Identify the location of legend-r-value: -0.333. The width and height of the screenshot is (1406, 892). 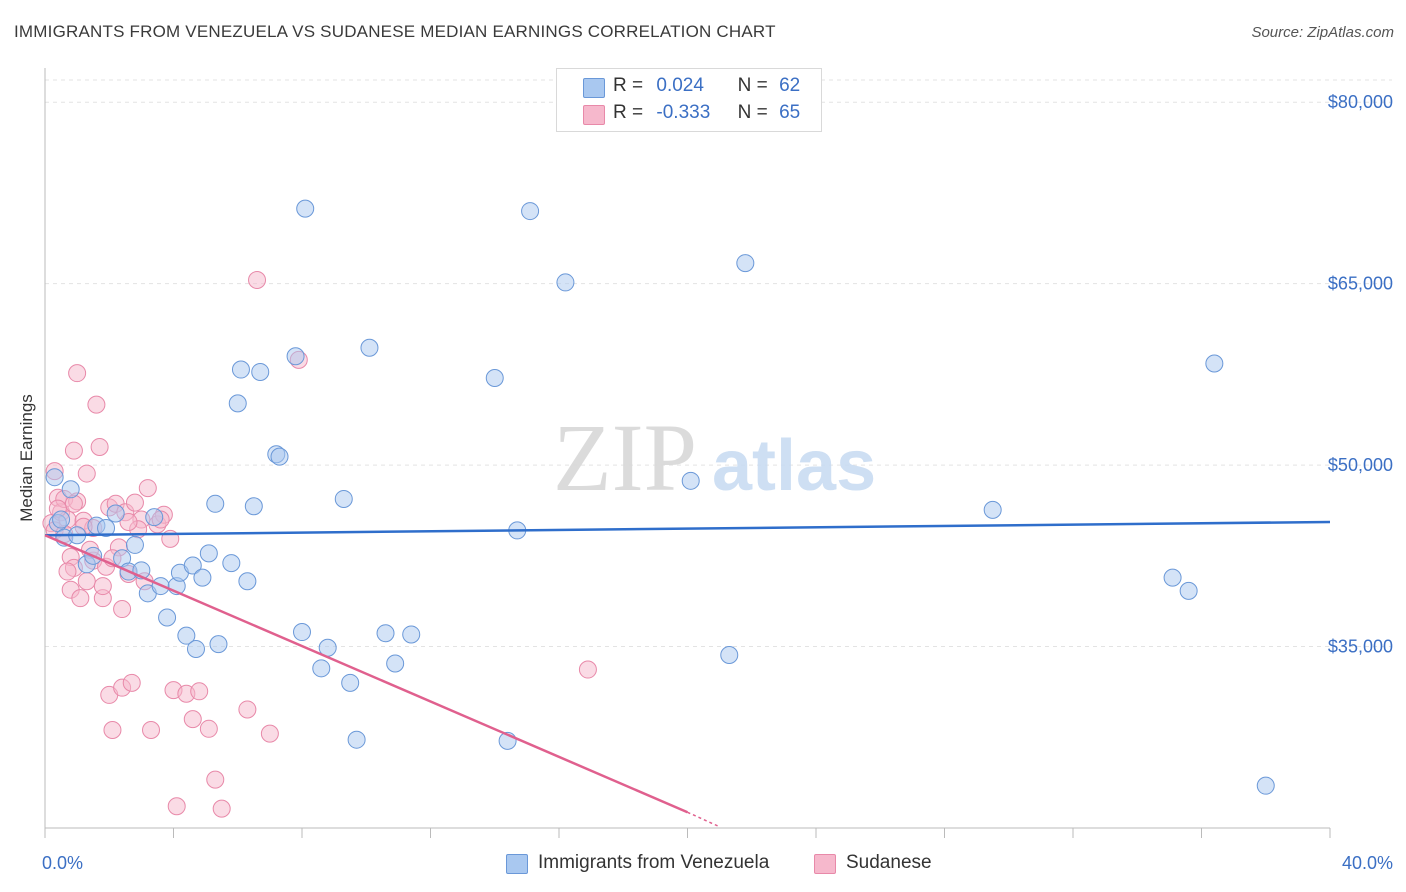
(683, 112).